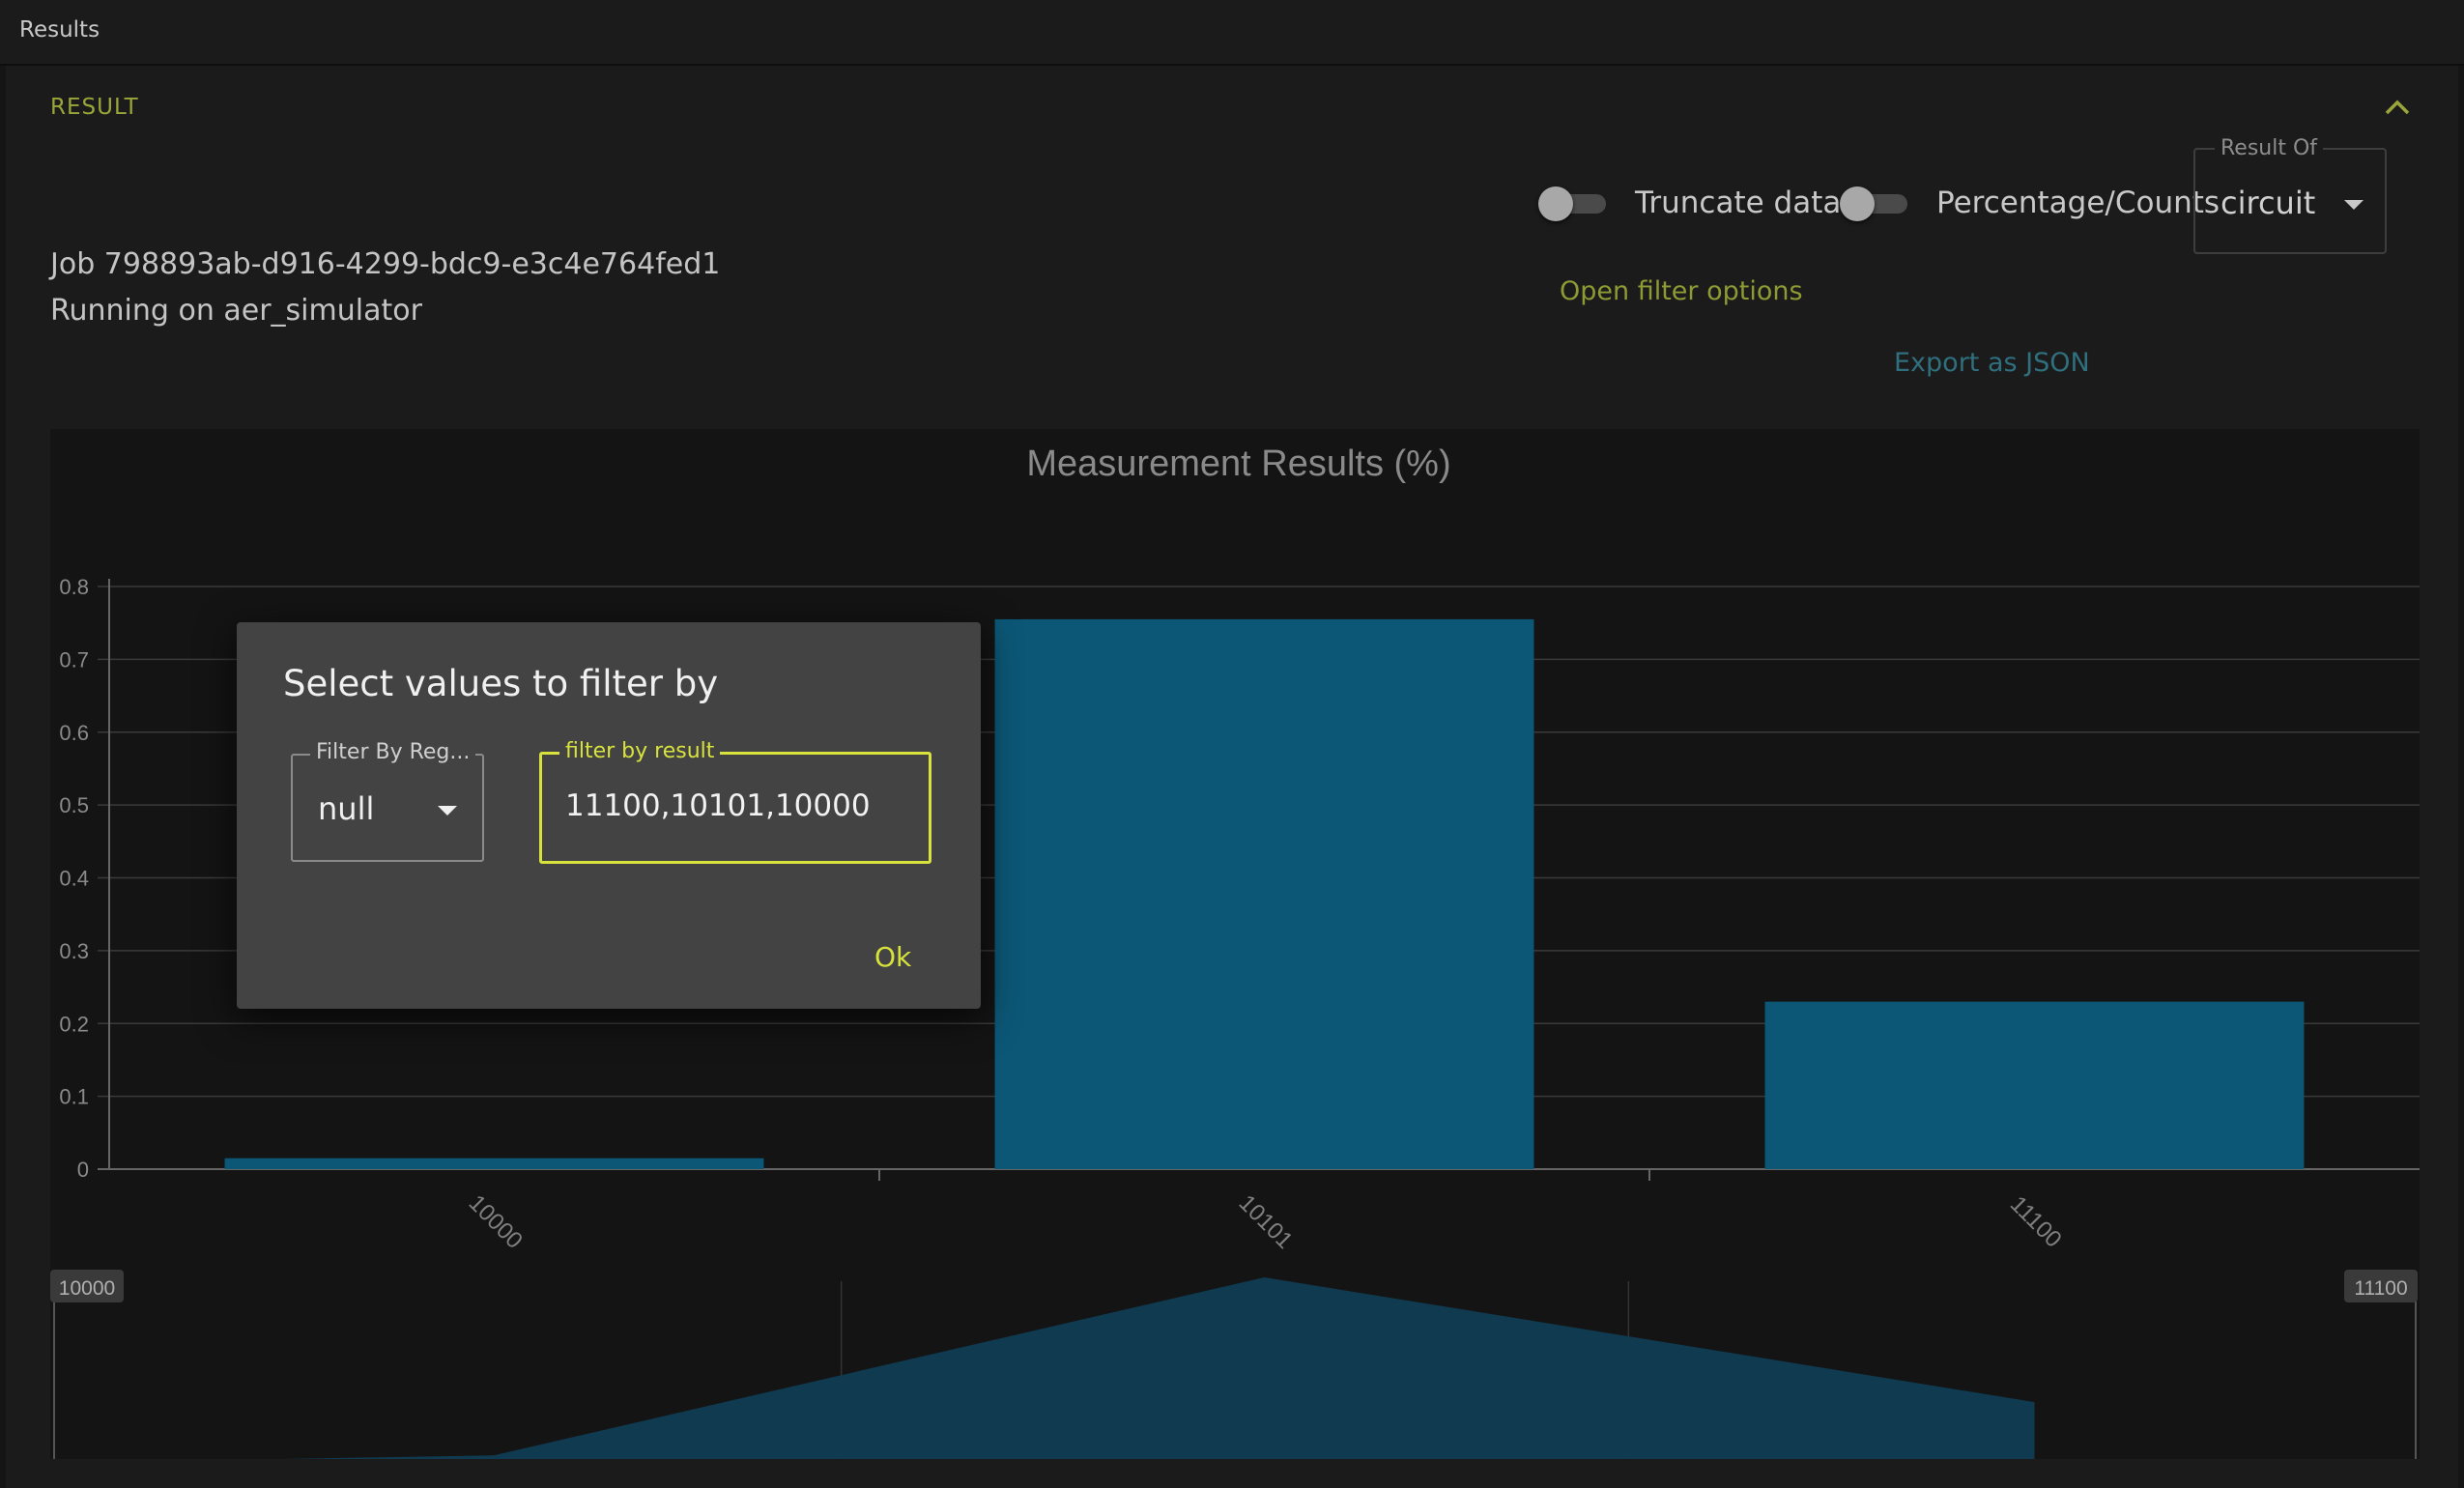 Image resolution: width=2464 pixels, height=1488 pixels. I want to click on section-title: RESULT, so click(94, 107).